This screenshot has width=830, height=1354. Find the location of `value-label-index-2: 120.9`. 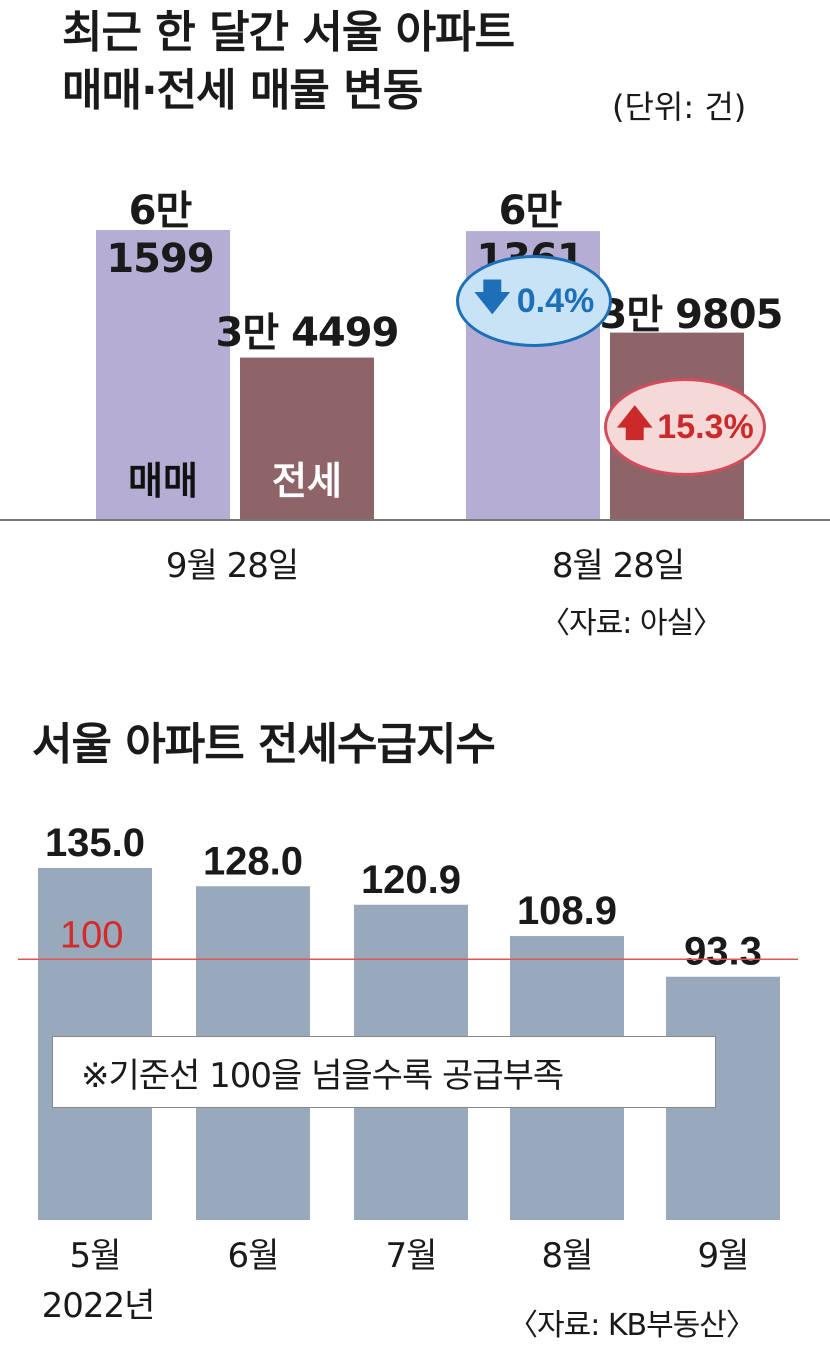

value-label-index-2: 120.9 is located at coordinates (411, 880).